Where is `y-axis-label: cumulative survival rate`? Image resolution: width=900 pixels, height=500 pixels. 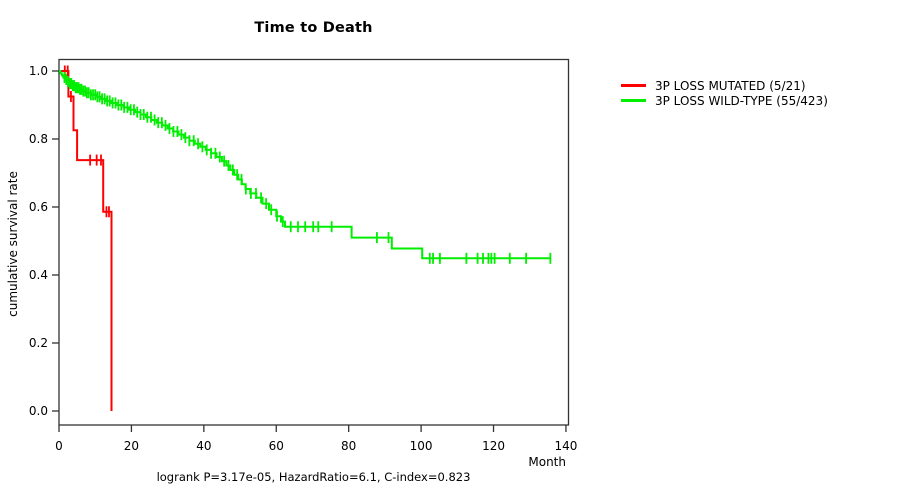
y-axis-label: cumulative survival rate is located at coordinates (13, 244).